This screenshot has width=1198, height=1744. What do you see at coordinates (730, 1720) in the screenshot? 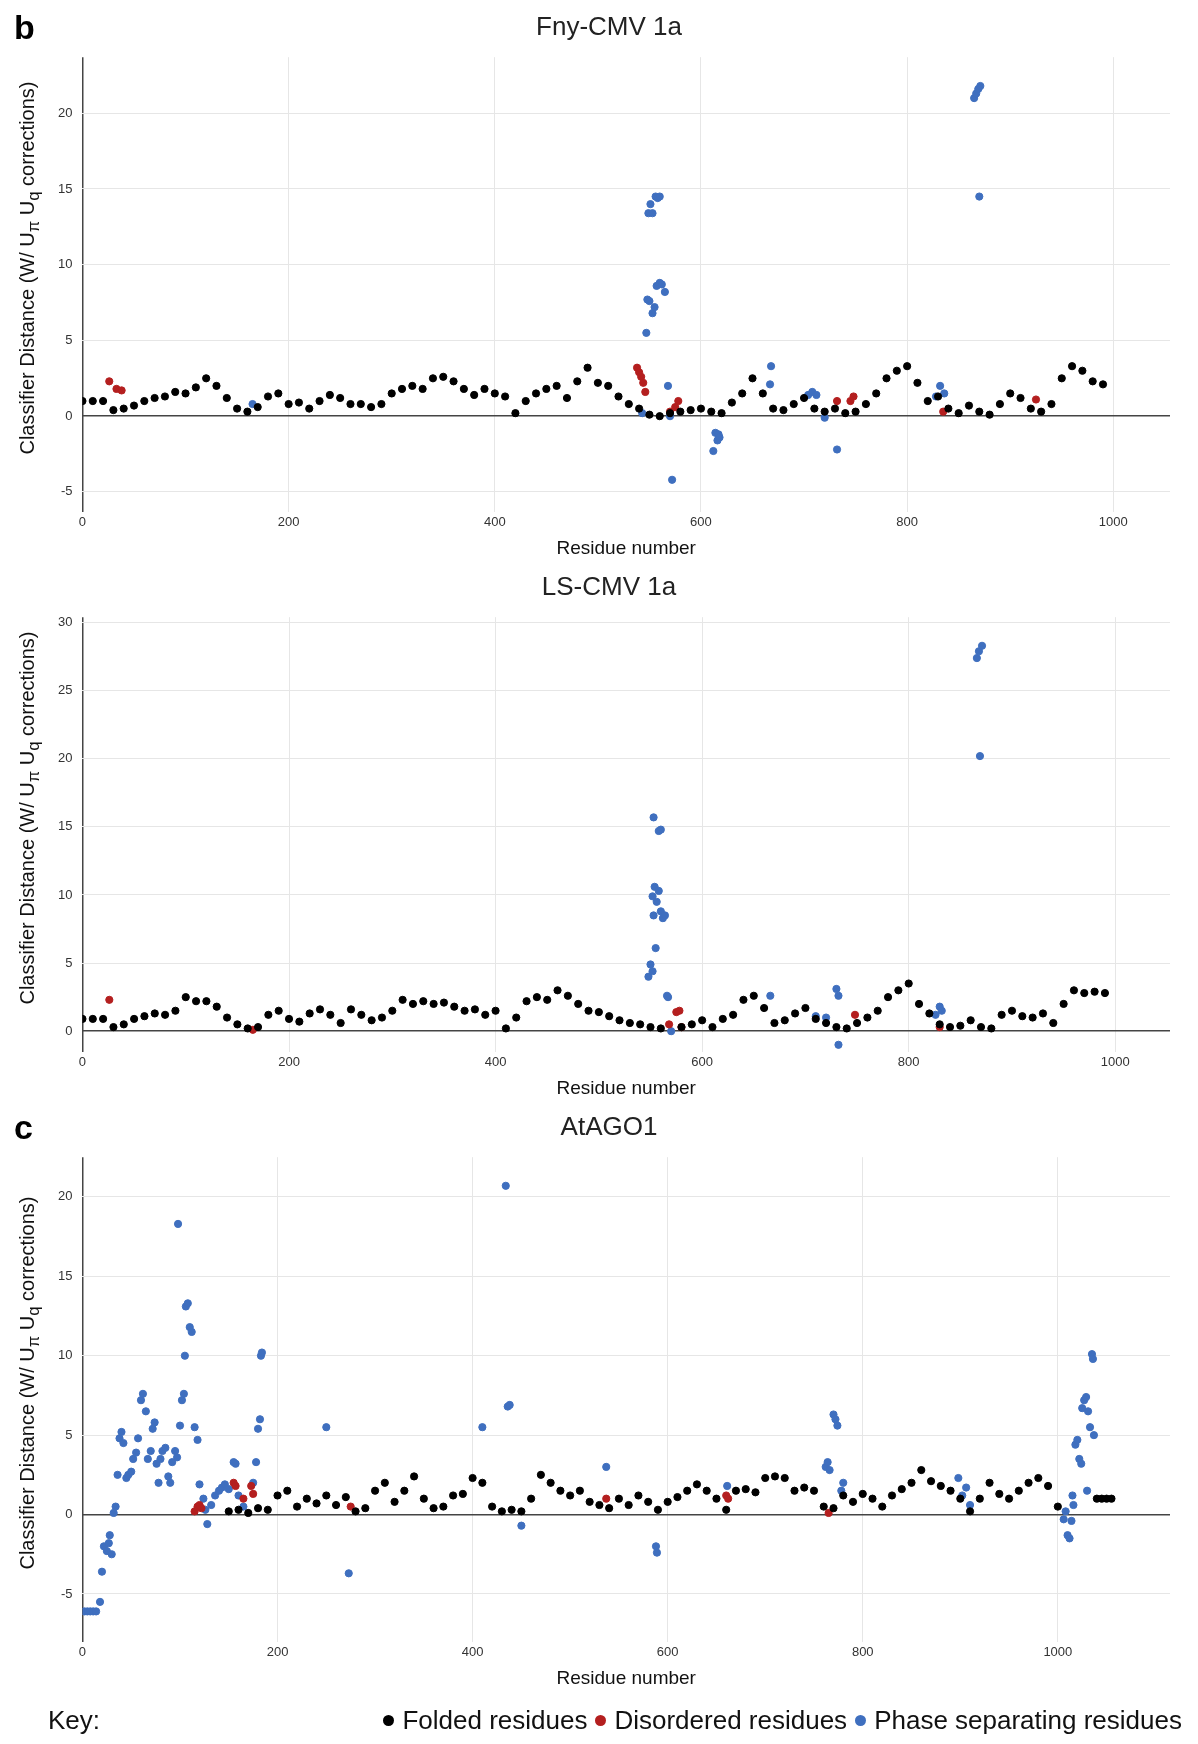
I see `legend-label: Disordered residues` at bounding box center [730, 1720].